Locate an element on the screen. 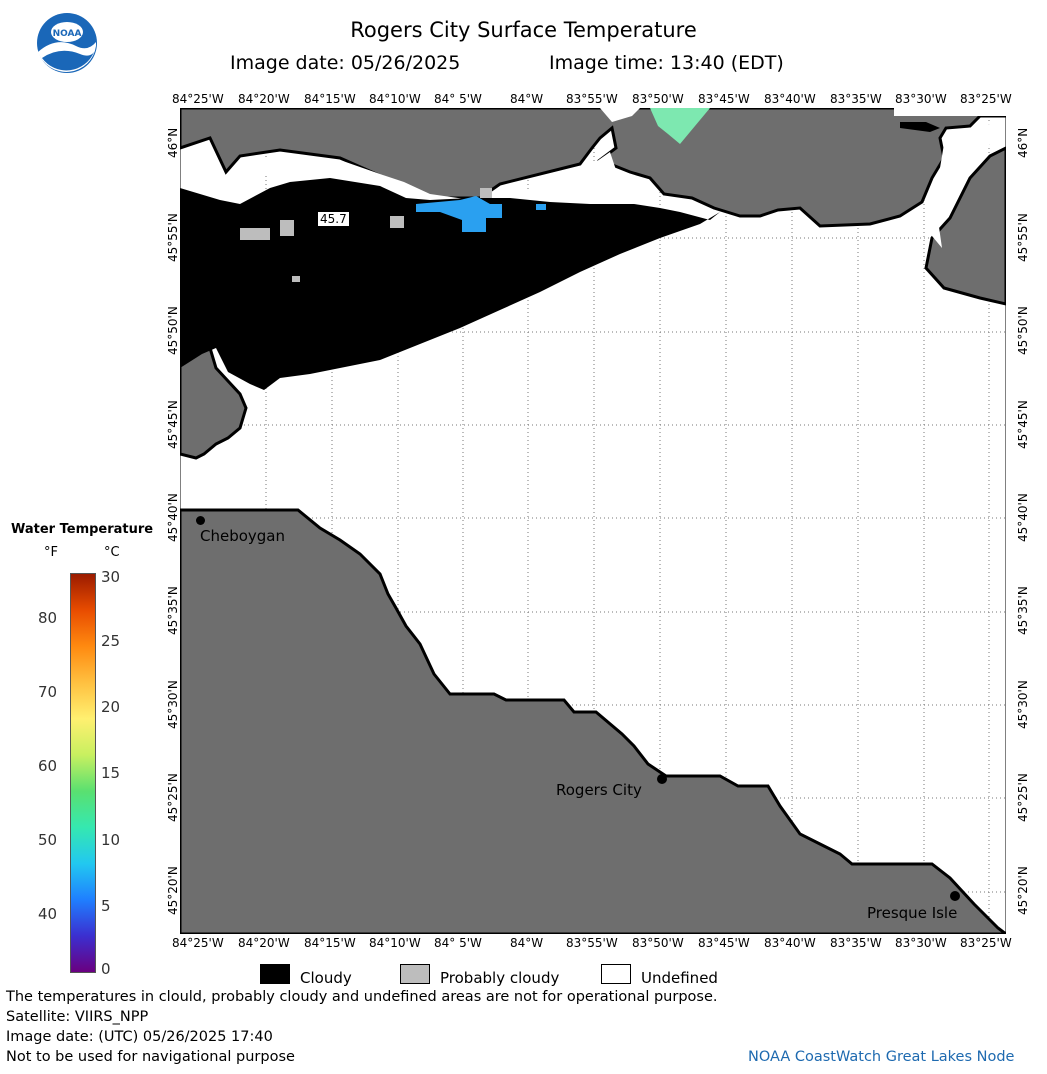  city-label-cheboygan: Cheboygan is located at coordinates (243, 536).